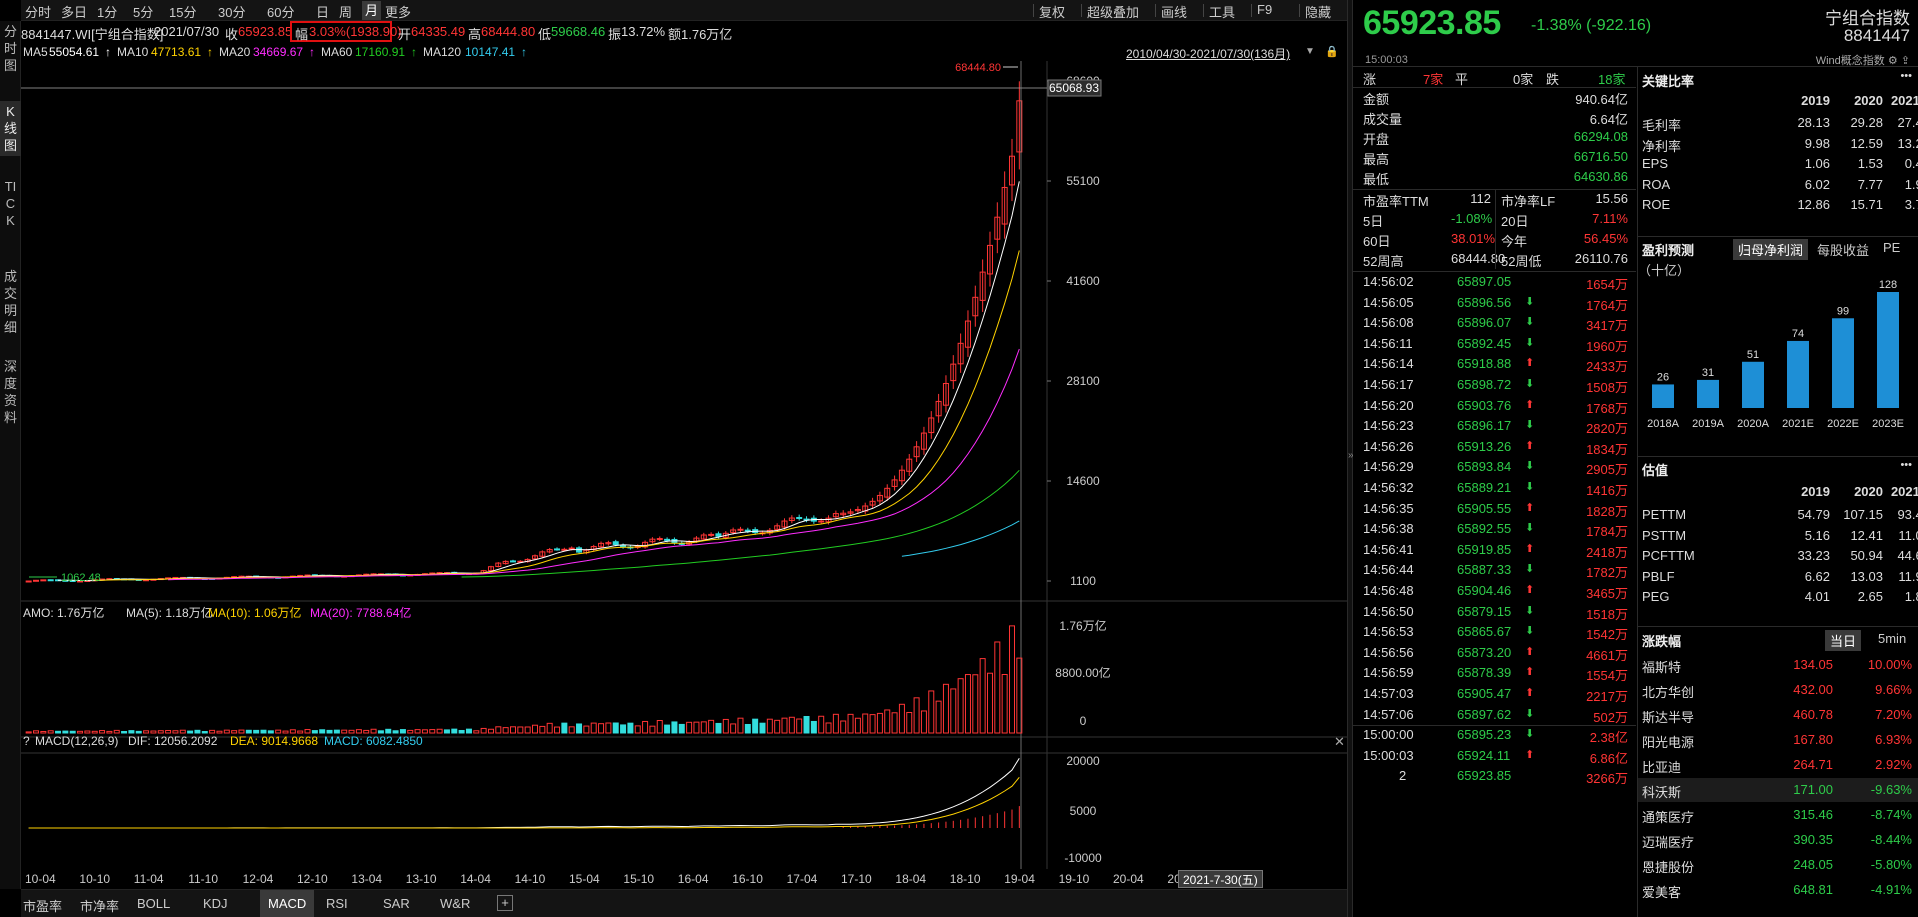 This screenshot has width=1918, height=917. What do you see at coordinates (215, 903) in the screenshot?
I see `indicator-tab-3: KDJ` at bounding box center [215, 903].